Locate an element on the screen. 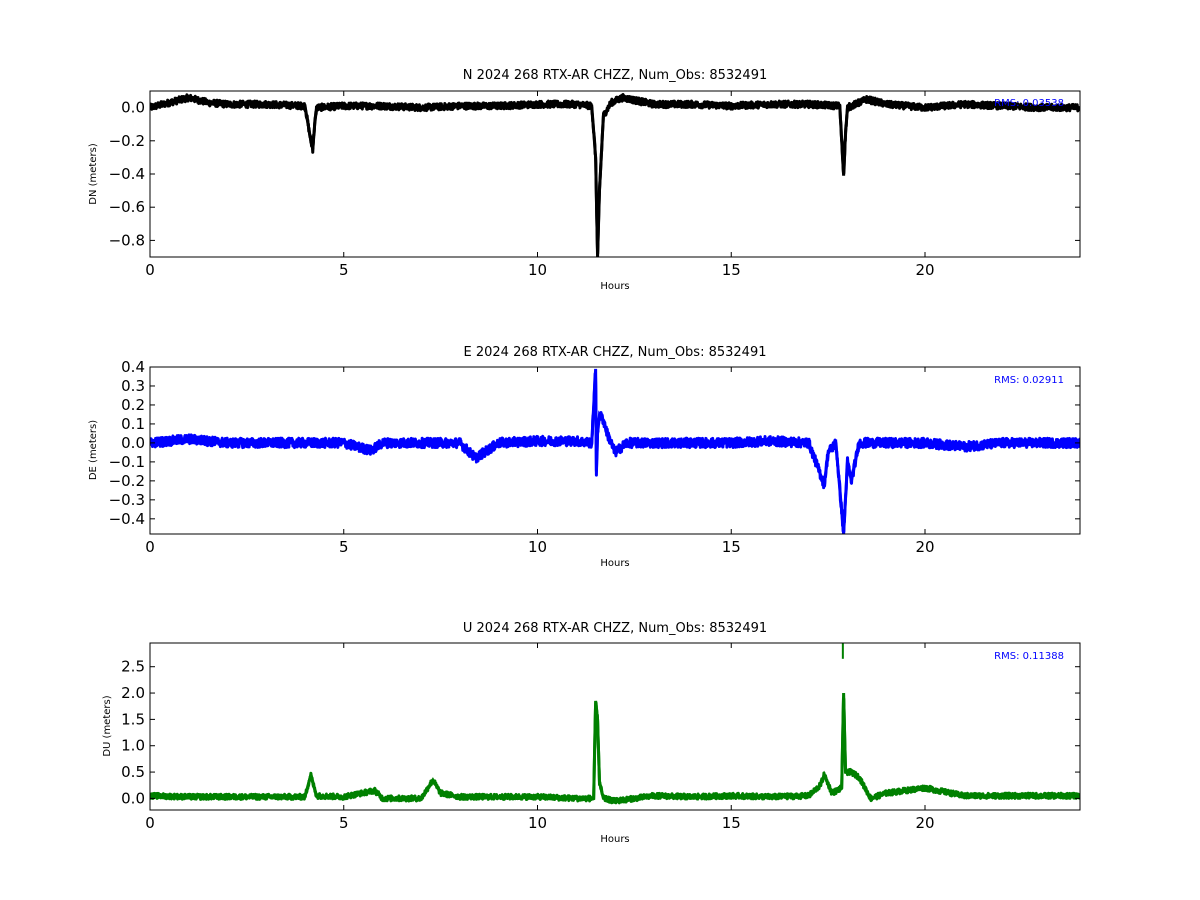  panel-up-data is located at coordinates (615, 724).